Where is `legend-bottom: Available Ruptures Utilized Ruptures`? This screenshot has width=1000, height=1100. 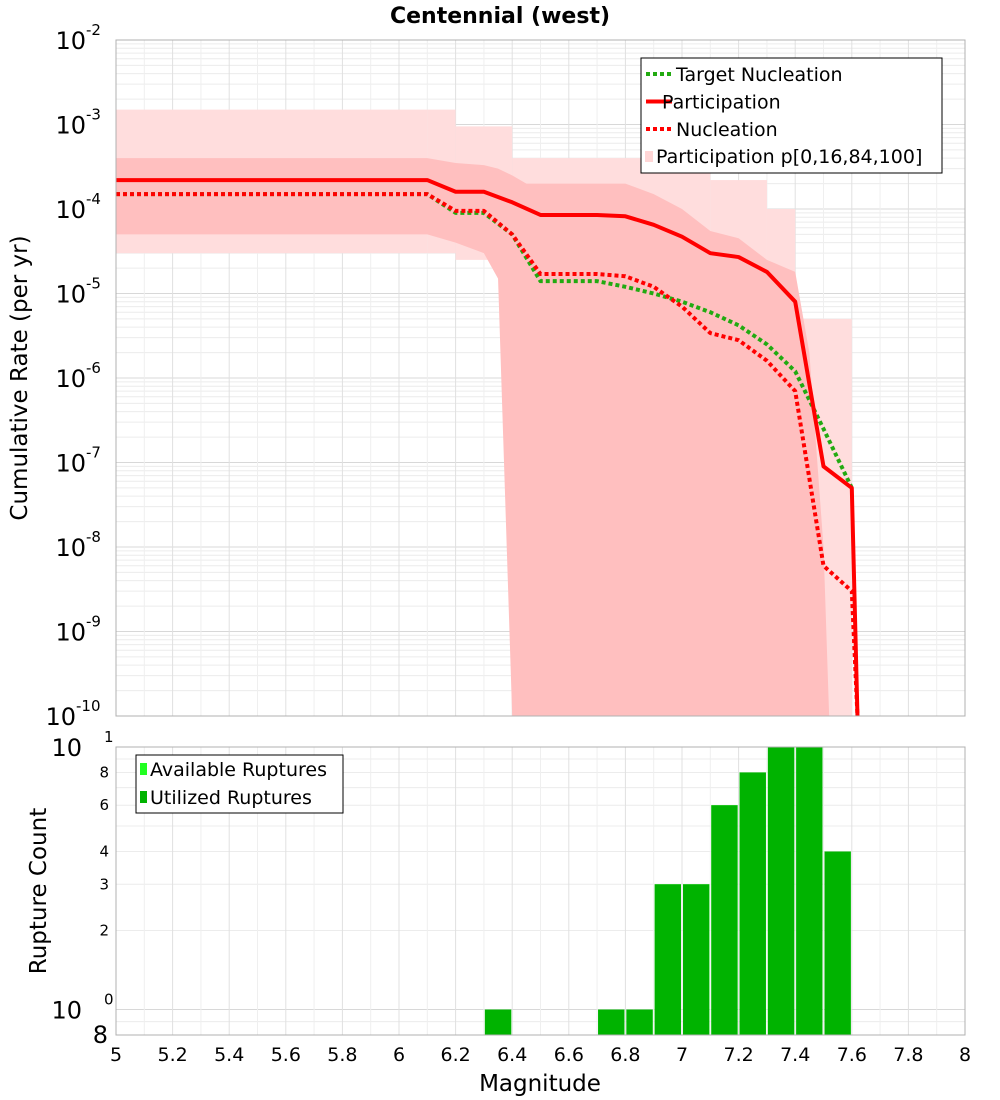
legend-bottom: Available Ruptures Utilized Ruptures is located at coordinates (239, 784).